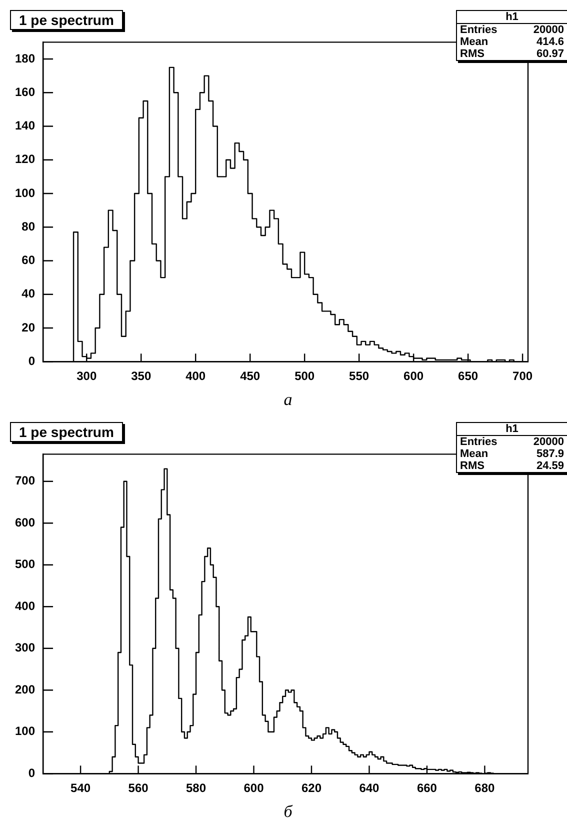 This screenshot has width=567, height=829. What do you see at coordinates (25, 647) in the screenshot?
I see `y-tick-label: 300` at bounding box center [25, 647].